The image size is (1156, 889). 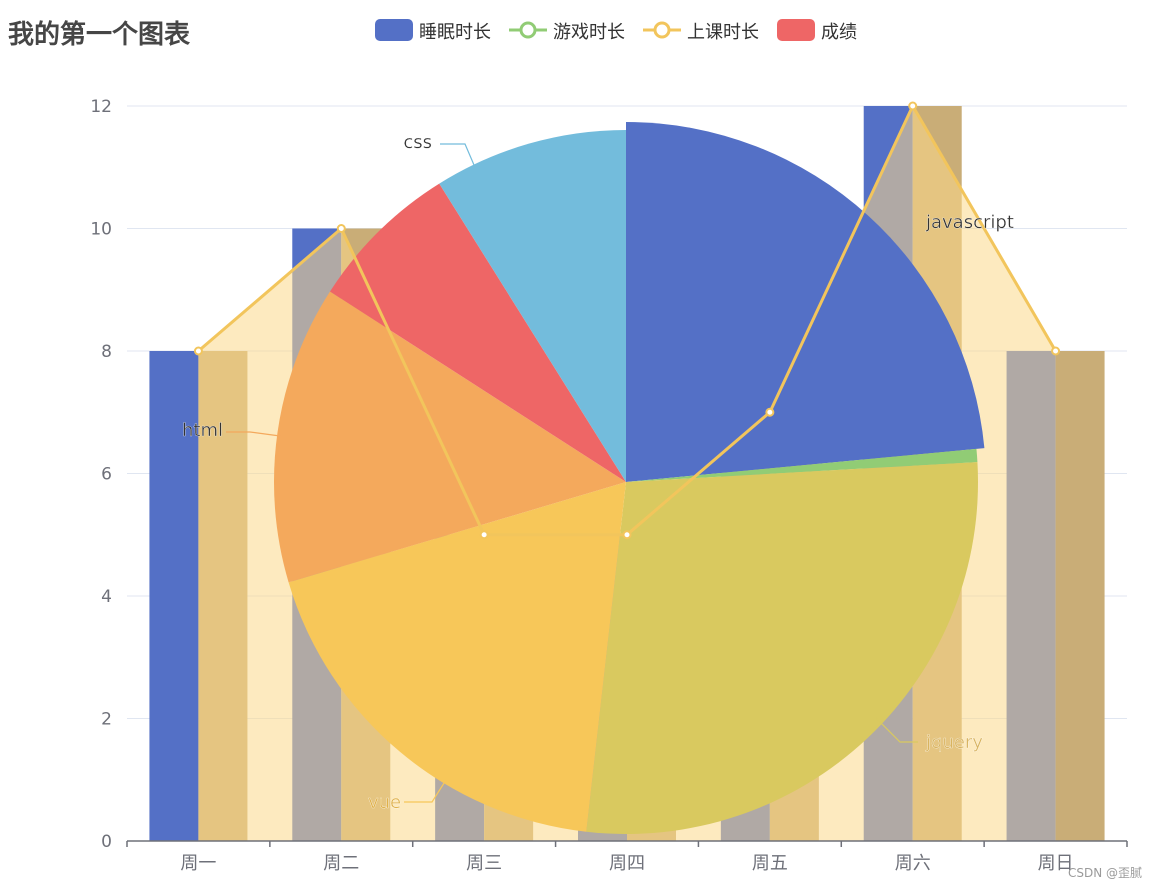 I want to click on legend-item-sleep: 睡眠时长, so click(x=433, y=31).